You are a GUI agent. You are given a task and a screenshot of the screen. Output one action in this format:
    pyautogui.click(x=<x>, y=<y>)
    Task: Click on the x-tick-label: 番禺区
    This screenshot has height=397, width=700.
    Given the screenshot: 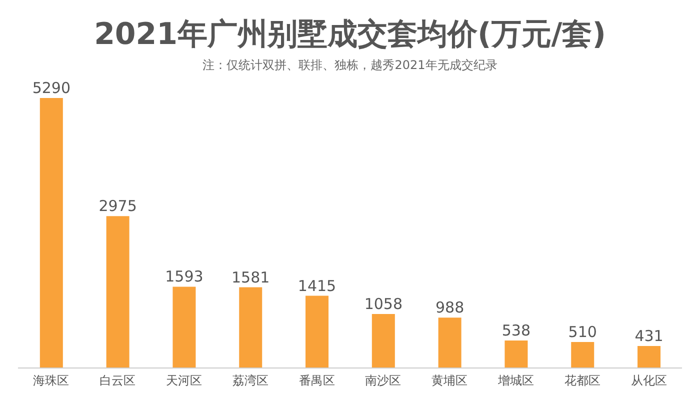 What is the action you would take?
    pyautogui.click(x=316, y=381)
    